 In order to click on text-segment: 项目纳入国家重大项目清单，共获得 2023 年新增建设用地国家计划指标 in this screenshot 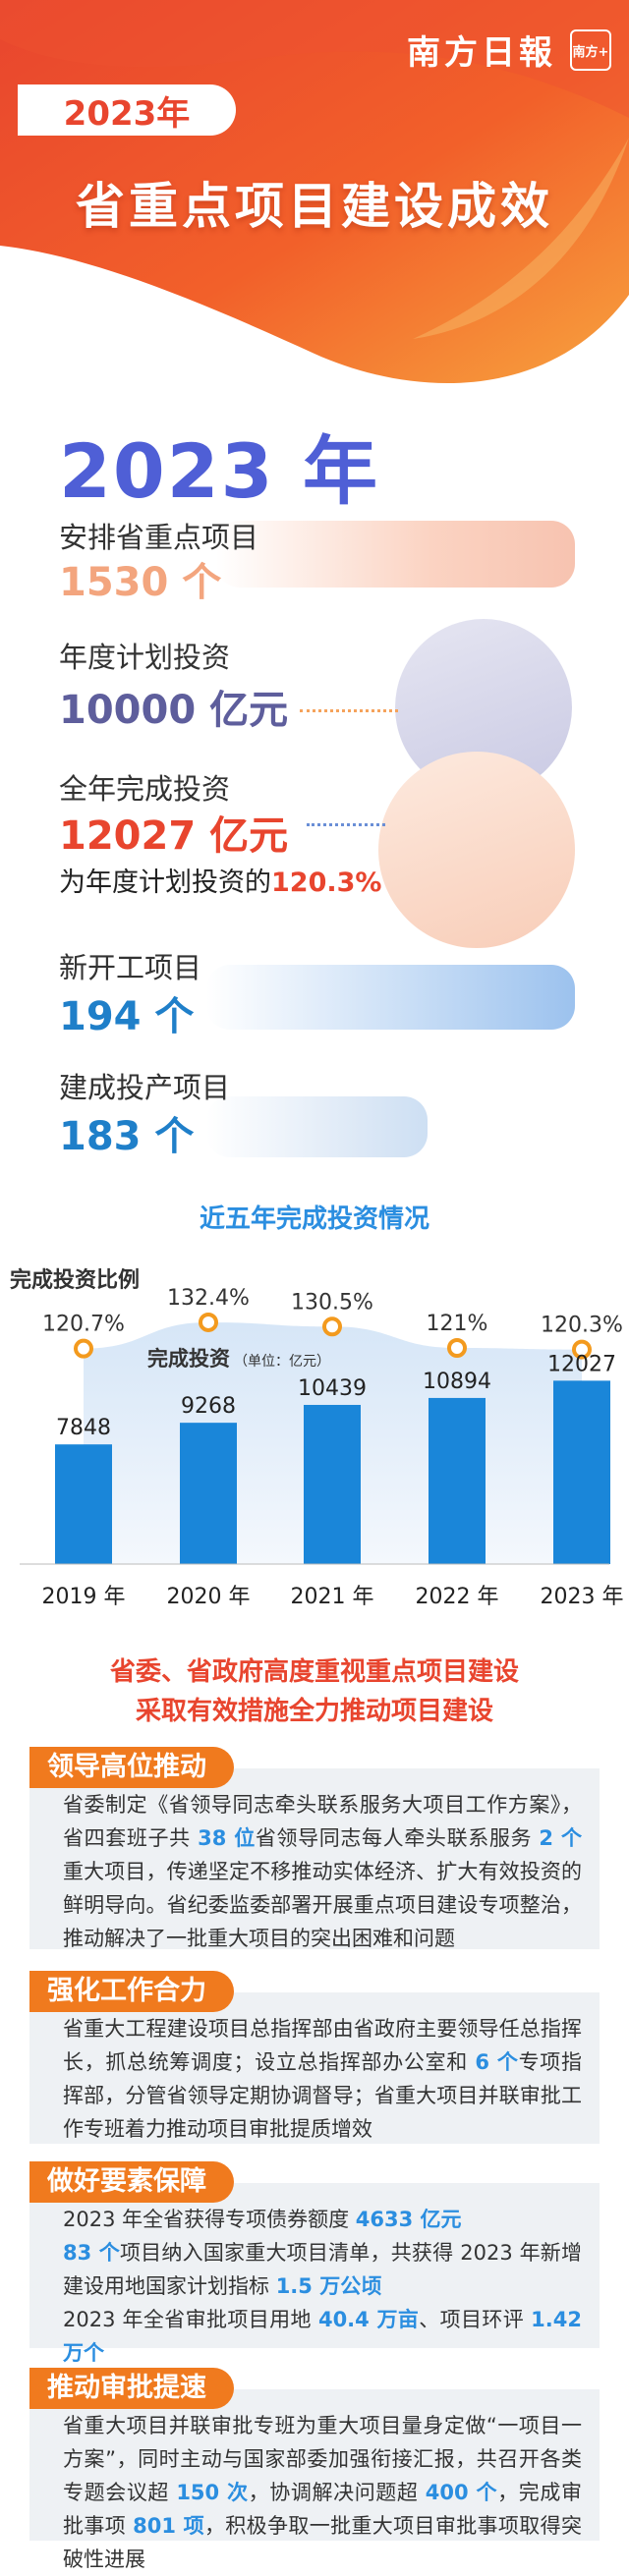, I will do `click(322, 2269)`.